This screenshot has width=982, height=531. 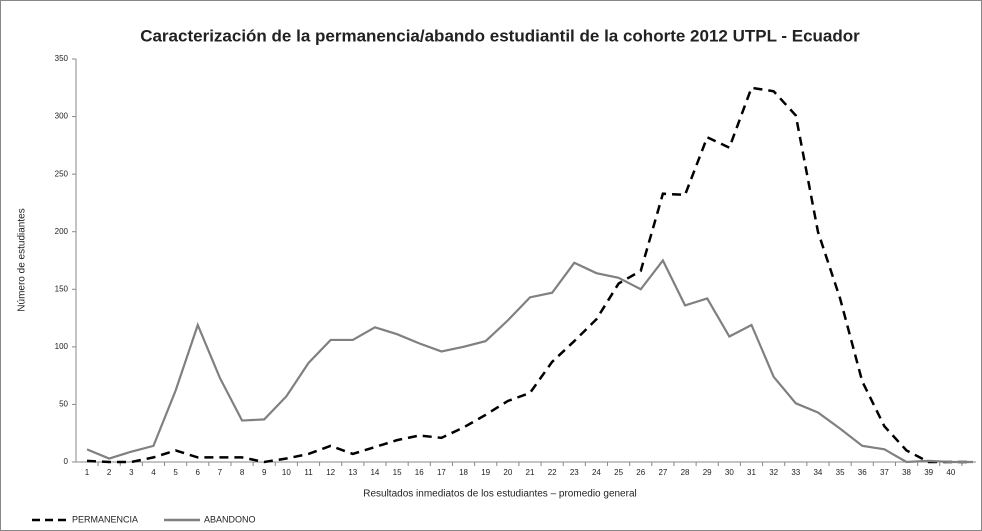 What do you see at coordinates (928, 472) in the screenshot?
I see `x-tick-label: 39` at bounding box center [928, 472].